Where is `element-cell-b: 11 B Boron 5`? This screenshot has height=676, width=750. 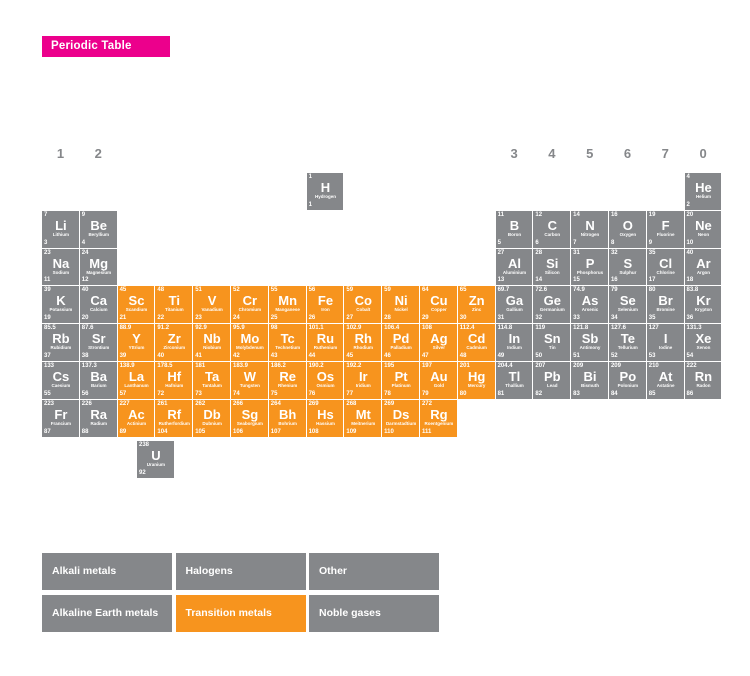 element-cell-b: 11 B Boron 5 is located at coordinates (514, 229).